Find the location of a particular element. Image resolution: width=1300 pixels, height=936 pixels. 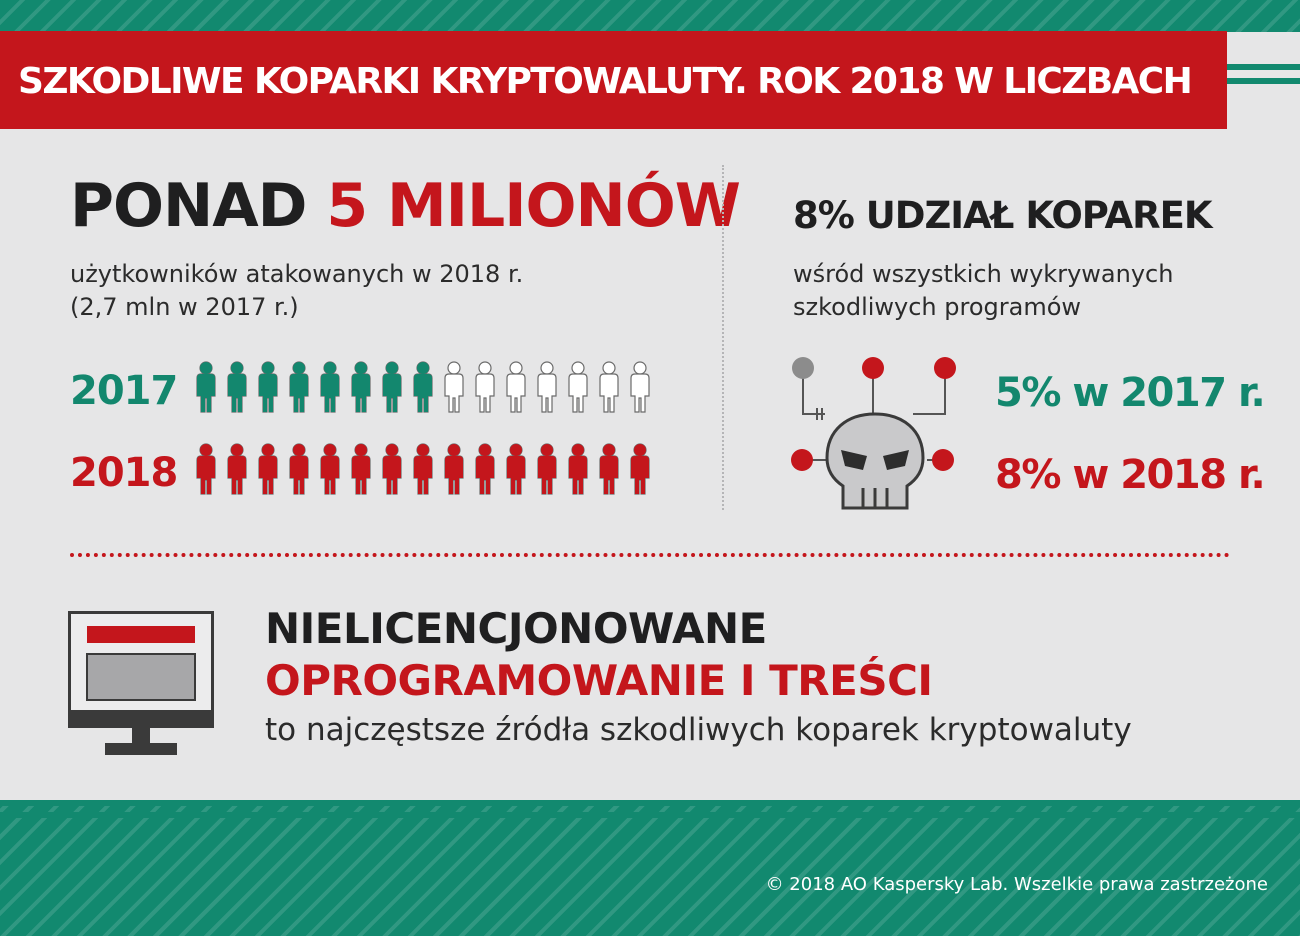

year-label-2017: 2017 is located at coordinates (124, 391).